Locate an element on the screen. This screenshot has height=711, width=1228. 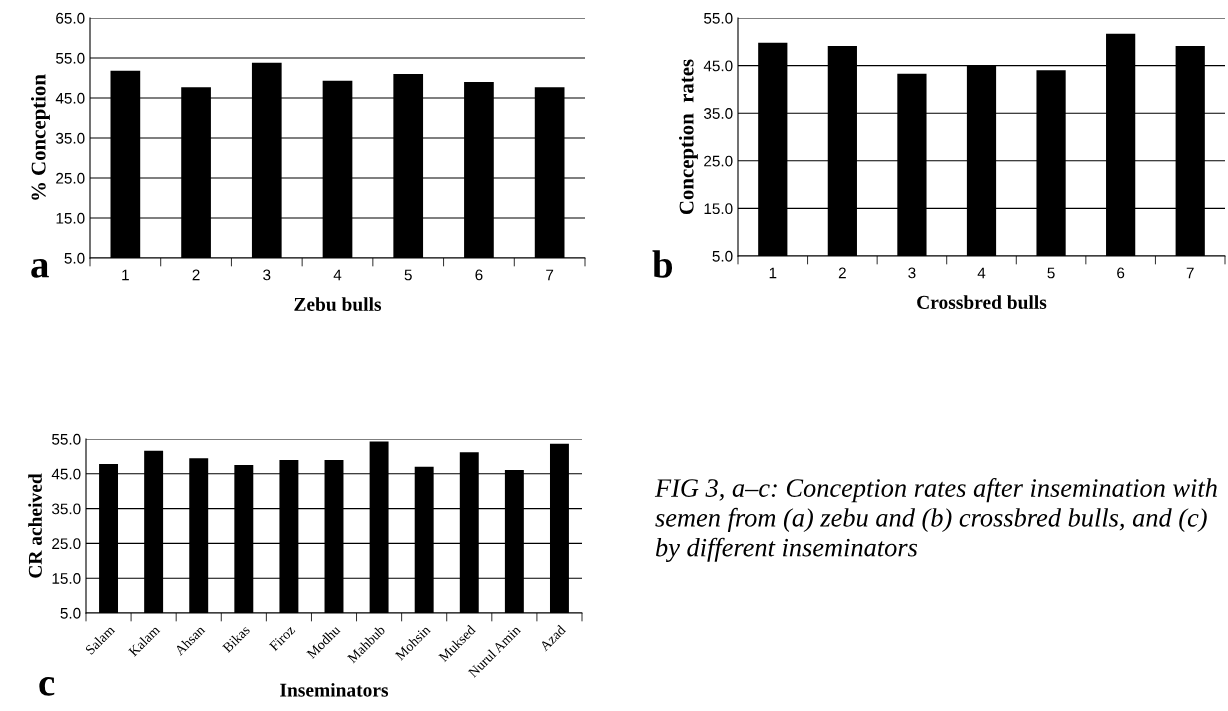
x-axis-title: Zebu bulls is located at coordinates (338, 304).